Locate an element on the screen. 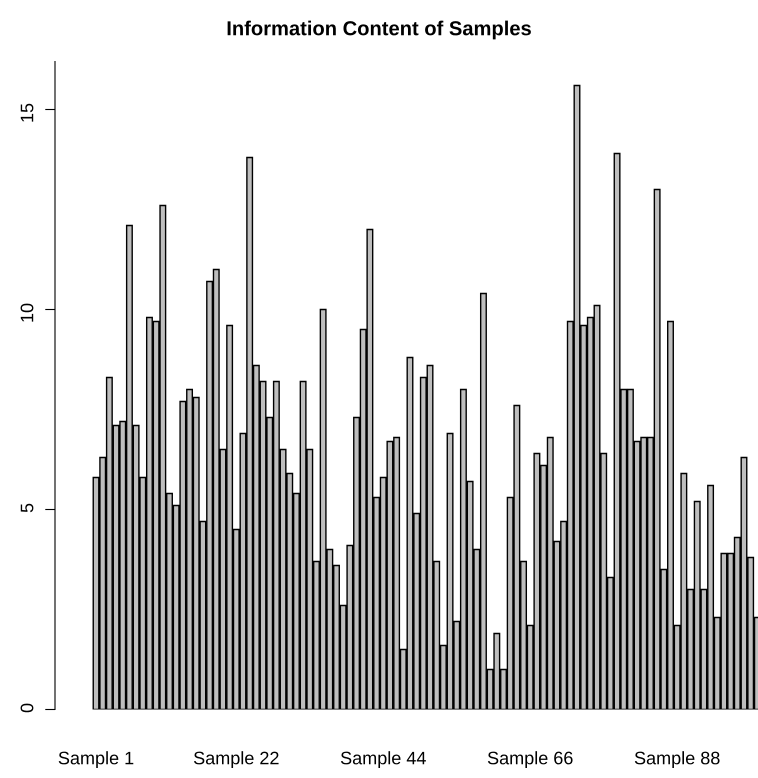 The height and width of the screenshot is (778, 758). y-tick-label: 5 is located at coordinates (27, 508).